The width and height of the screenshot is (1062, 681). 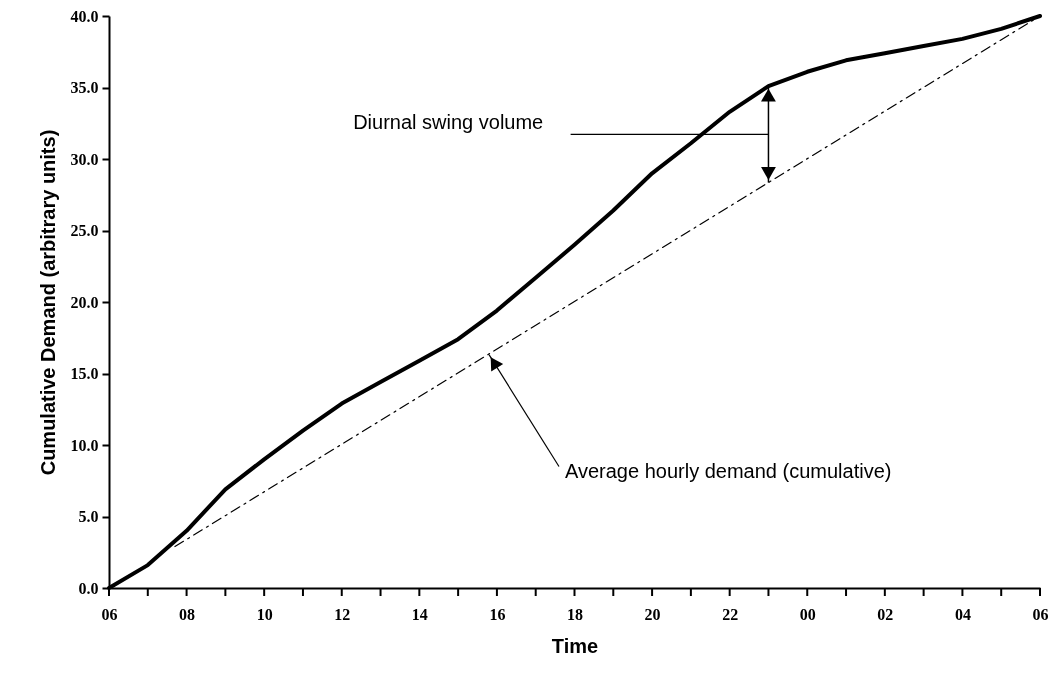 I want to click on y-tick-label: 30.0, so click(x=84, y=159).